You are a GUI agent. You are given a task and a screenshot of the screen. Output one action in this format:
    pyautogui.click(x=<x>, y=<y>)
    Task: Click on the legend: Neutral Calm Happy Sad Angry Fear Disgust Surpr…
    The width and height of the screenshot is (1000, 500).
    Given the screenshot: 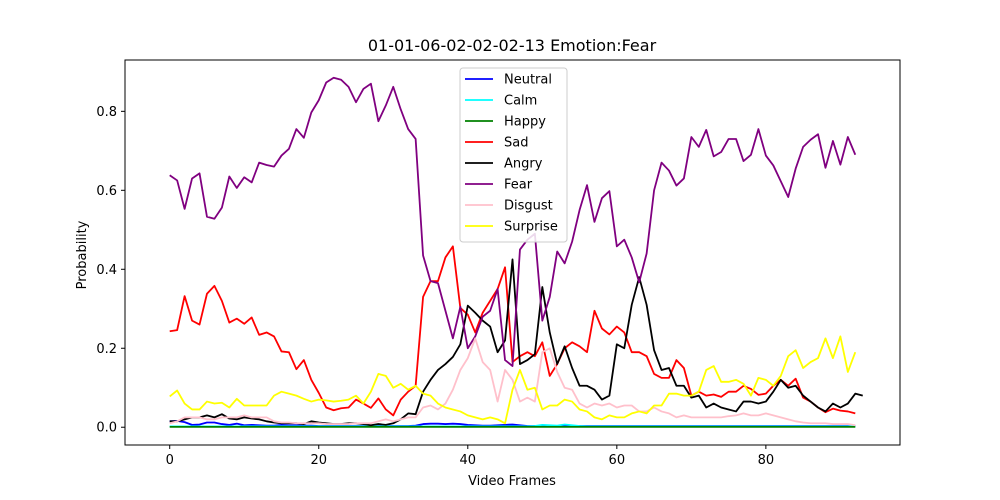 What is the action you would take?
    pyautogui.click(x=513, y=155)
    